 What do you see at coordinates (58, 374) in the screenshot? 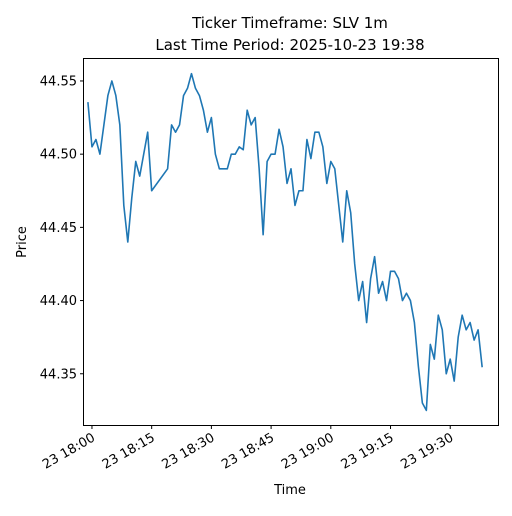
I see `y-tick-label: 44.35` at bounding box center [58, 374].